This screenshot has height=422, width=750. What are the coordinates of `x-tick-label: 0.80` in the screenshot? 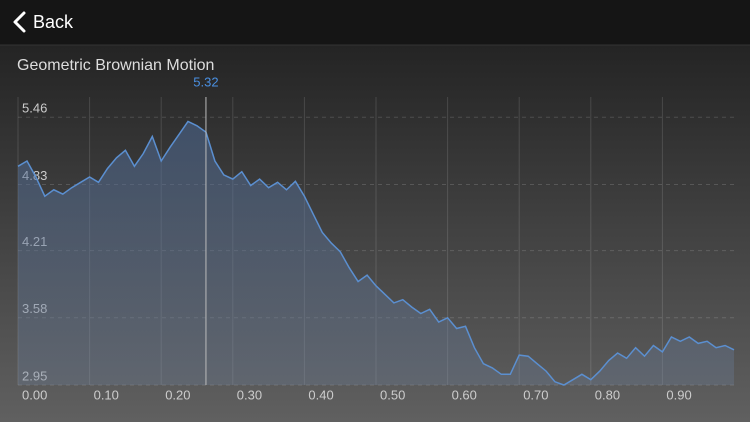 It's located at (607, 394).